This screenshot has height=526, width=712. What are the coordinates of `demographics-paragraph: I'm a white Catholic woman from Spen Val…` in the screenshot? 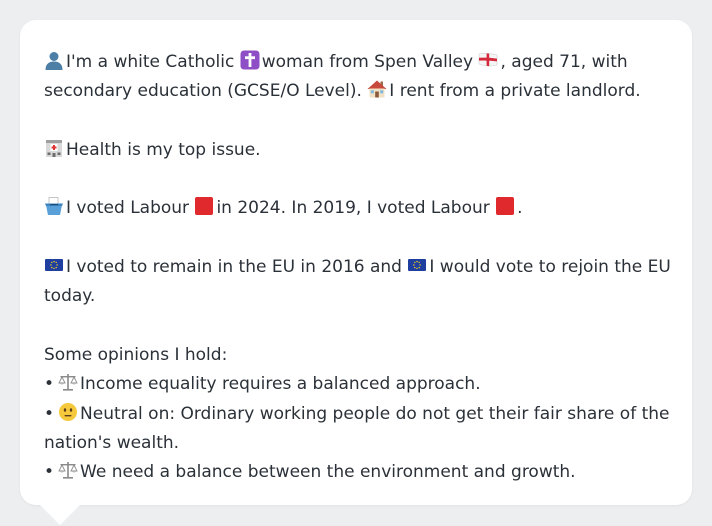 It's located at (364, 77).